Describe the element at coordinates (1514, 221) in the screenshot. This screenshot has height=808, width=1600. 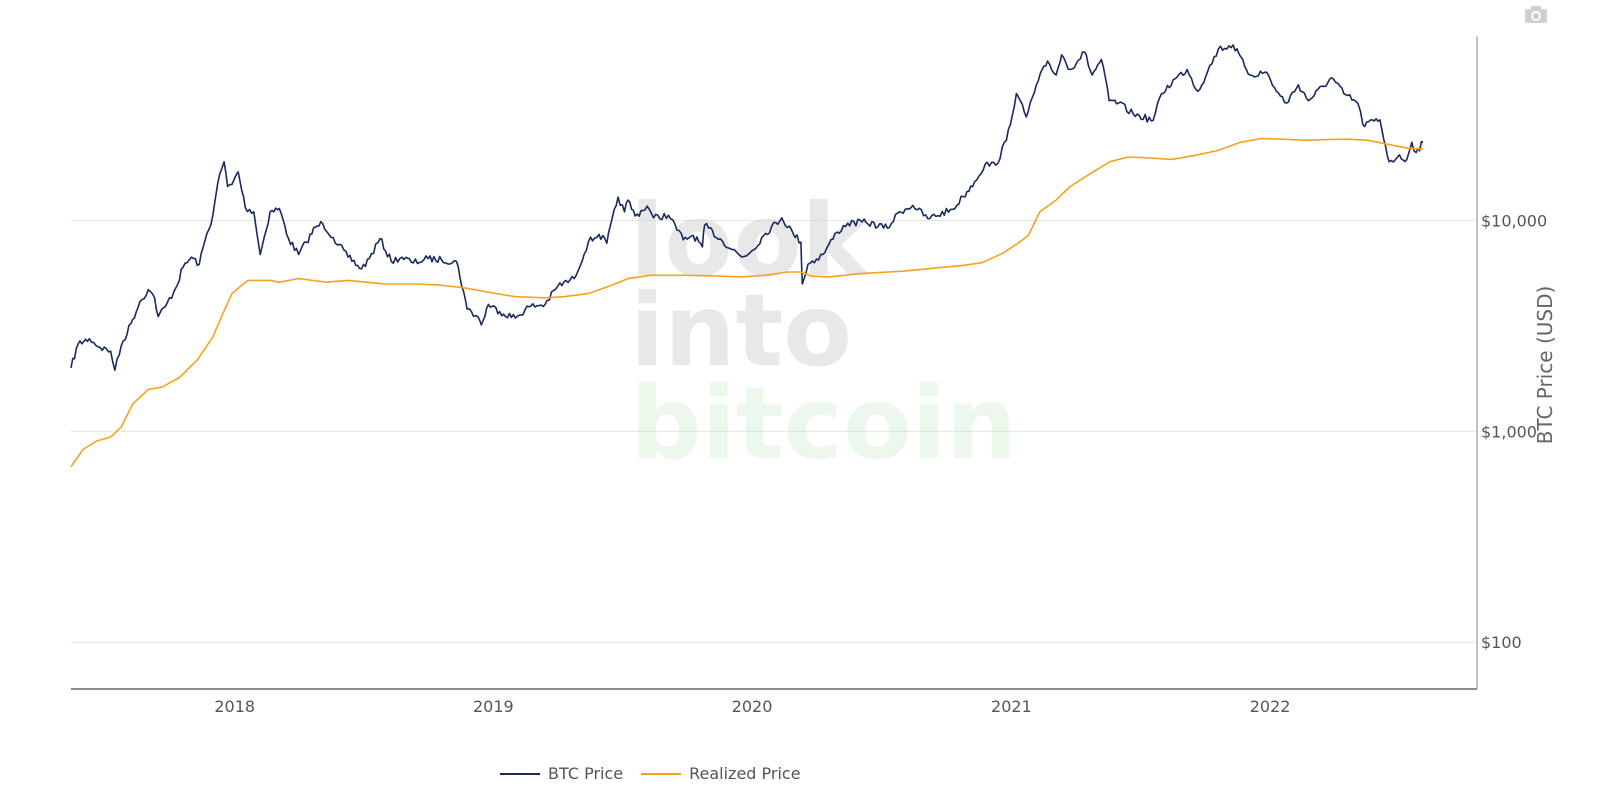
I see `y-tick-label: $10,000` at that location.